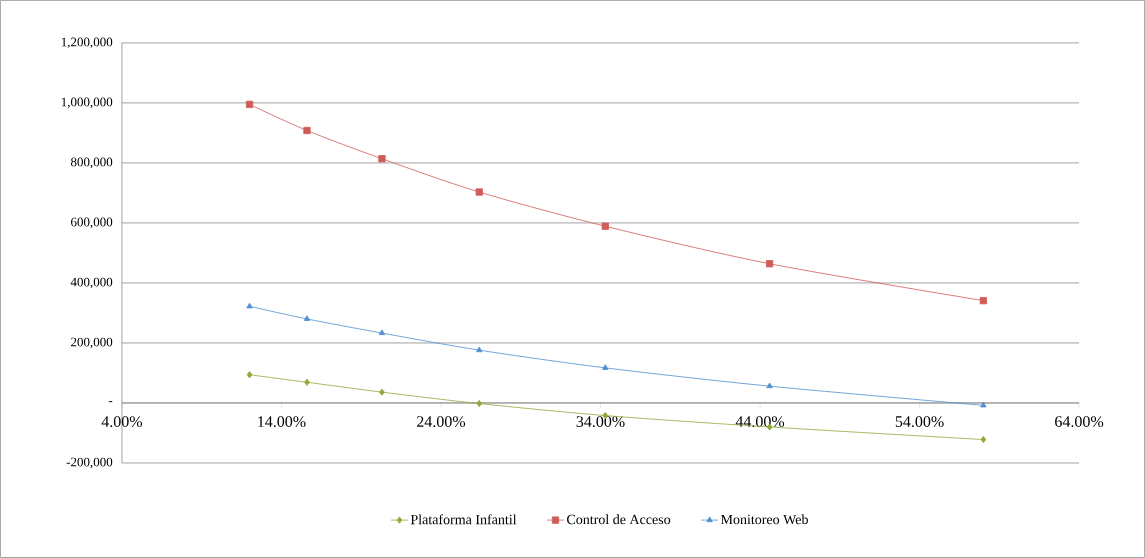 This screenshot has width=1145, height=558. I want to click on x-tick-label: 64.00%, so click(1079, 422).